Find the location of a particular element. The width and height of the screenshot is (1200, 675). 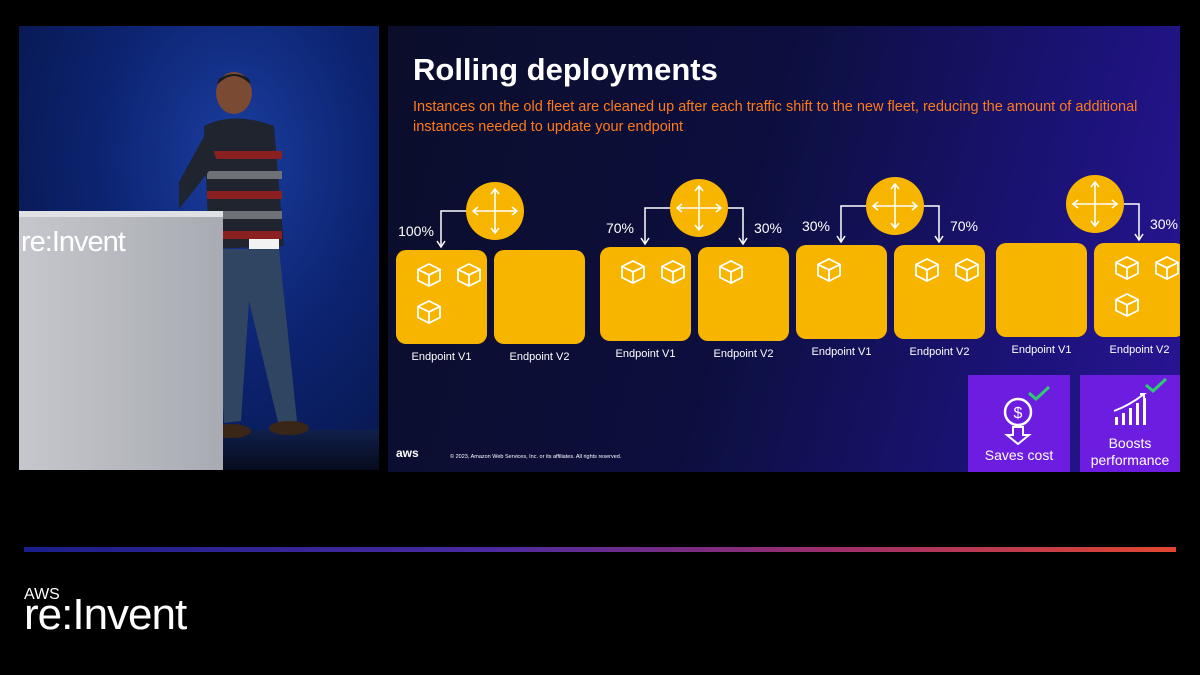

boosts-performance-label: Boosts performance is located at coordinates (1130, 452).